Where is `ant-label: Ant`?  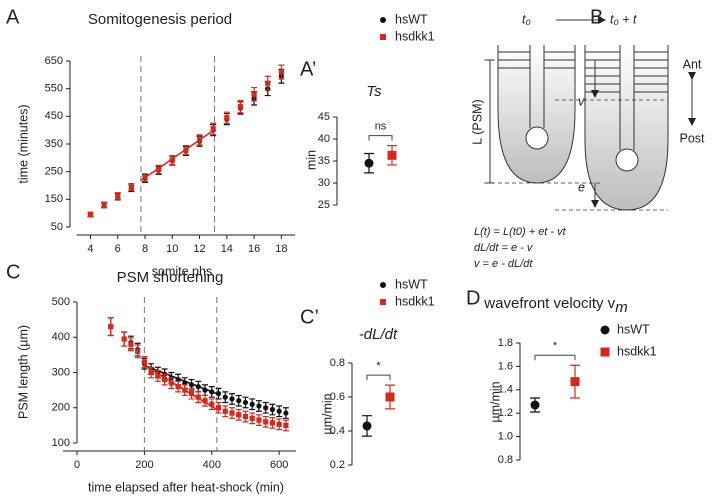
ant-label: Ant is located at coordinates (692, 64).